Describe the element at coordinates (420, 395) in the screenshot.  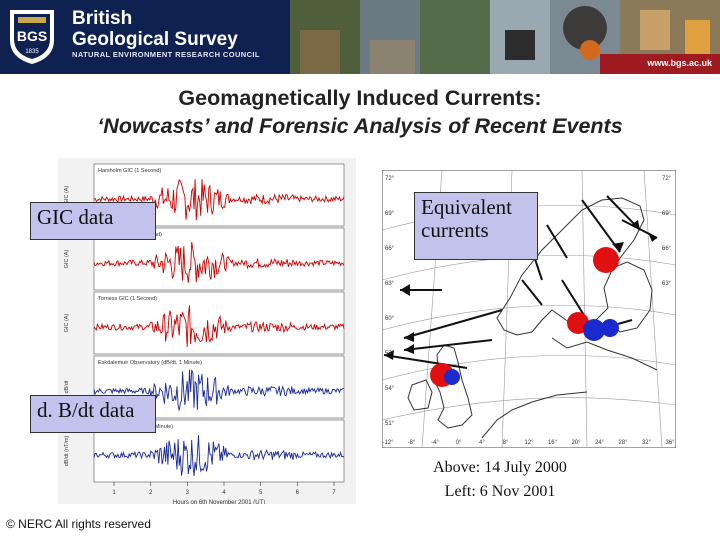
I see `ireland-outline` at that location.